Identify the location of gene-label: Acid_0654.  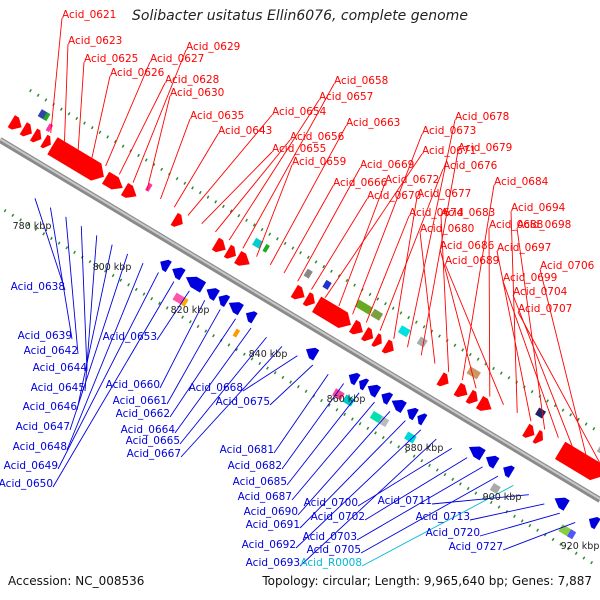
(299, 112).